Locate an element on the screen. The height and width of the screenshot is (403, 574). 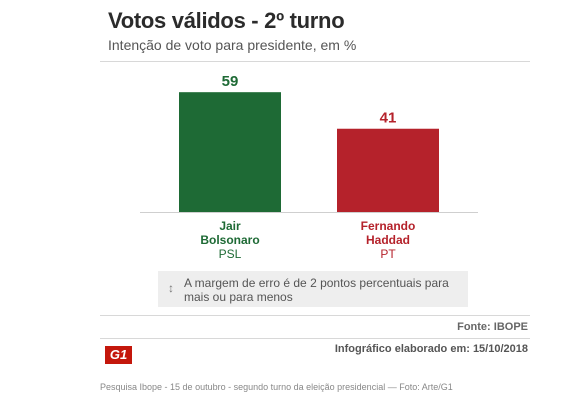
source-label: Fonte: IBOPE is located at coordinates (492, 327).